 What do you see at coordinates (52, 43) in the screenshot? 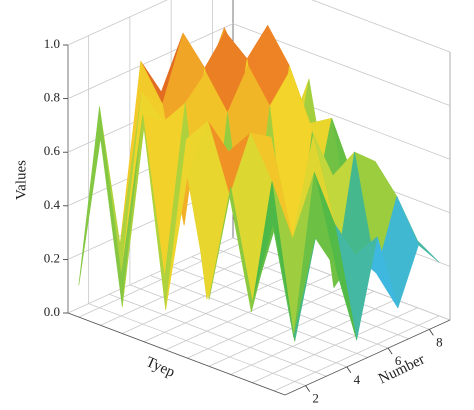
I see `z-tick-label: 1.0` at bounding box center [52, 43].